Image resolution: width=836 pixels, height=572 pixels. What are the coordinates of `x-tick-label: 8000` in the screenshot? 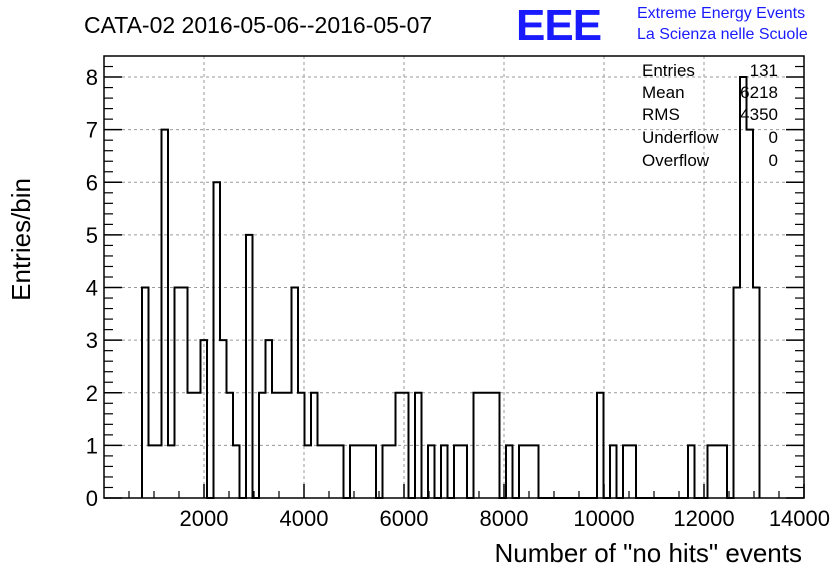 It's located at (504, 518).